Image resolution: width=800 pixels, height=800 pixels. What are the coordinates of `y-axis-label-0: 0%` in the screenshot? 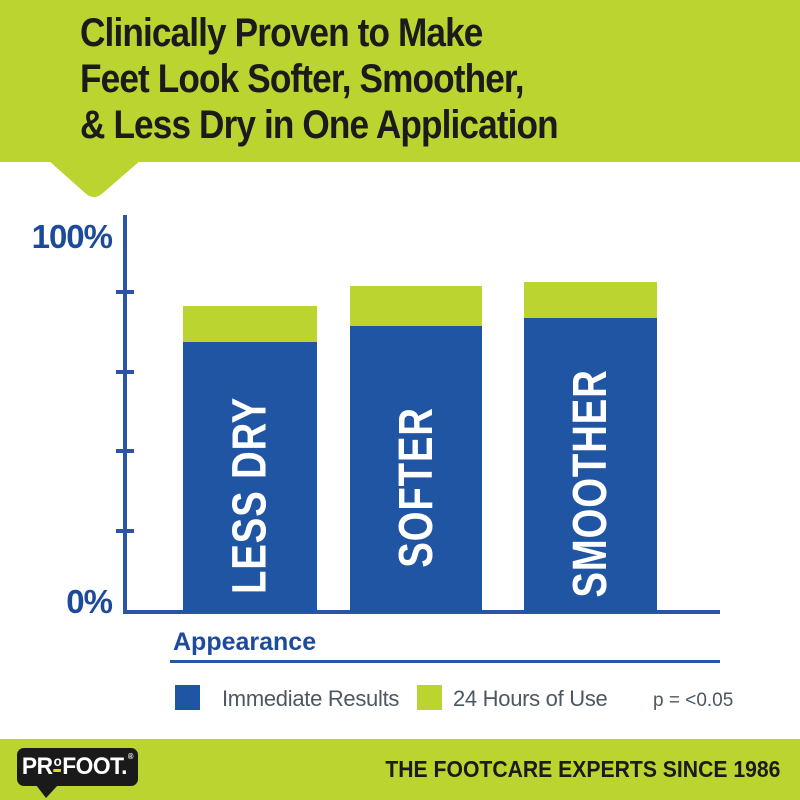 It's located at (89, 601).